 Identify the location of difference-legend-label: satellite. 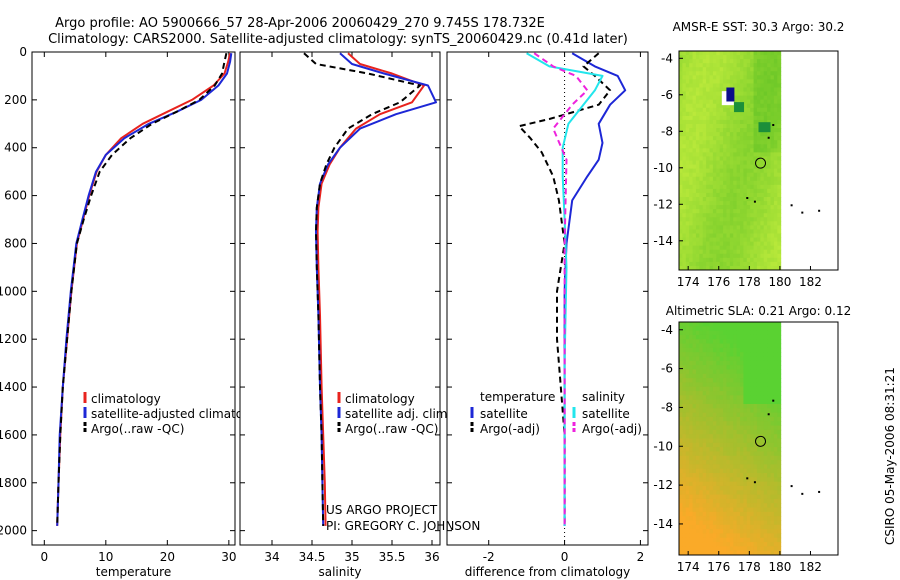
(504, 414).